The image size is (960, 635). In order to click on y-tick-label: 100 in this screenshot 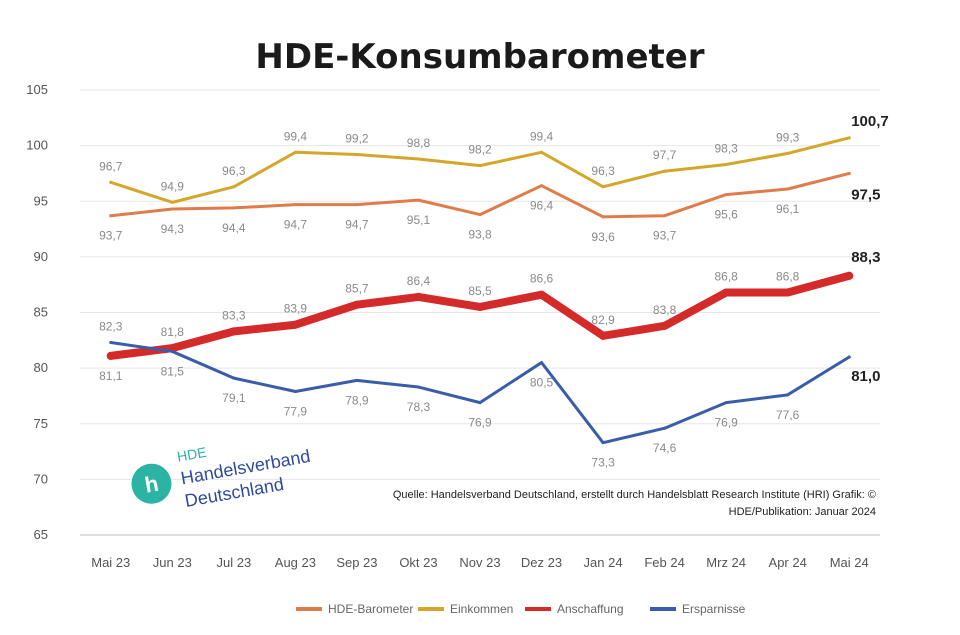, I will do `click(37, 145)`.